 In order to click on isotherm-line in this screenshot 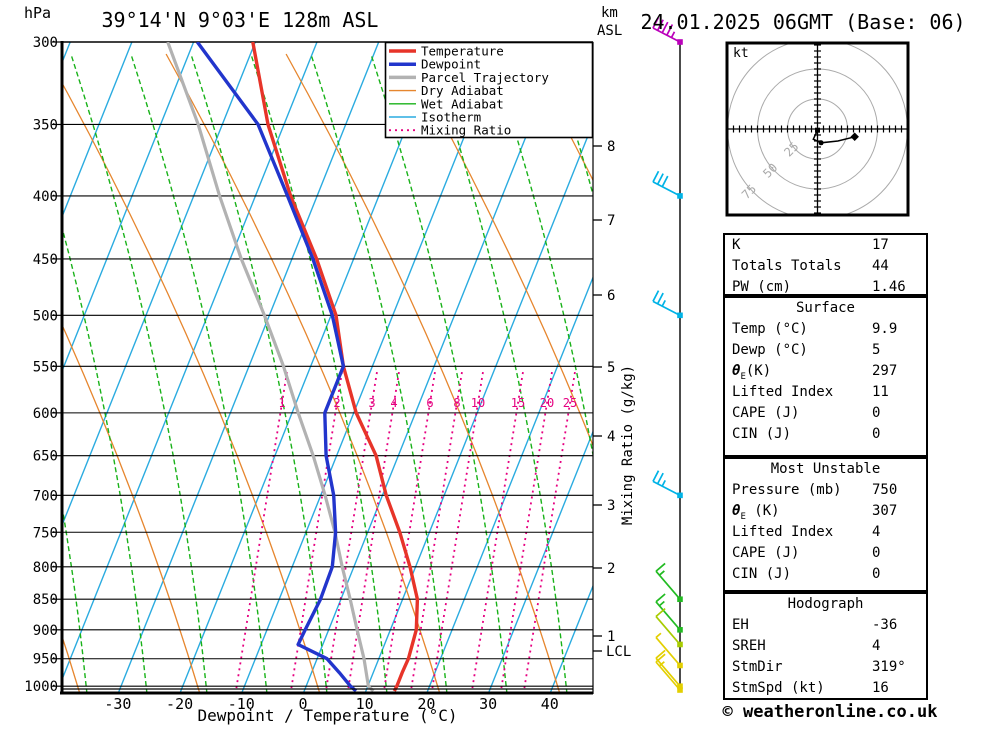, I will do `click(159, 285)`.